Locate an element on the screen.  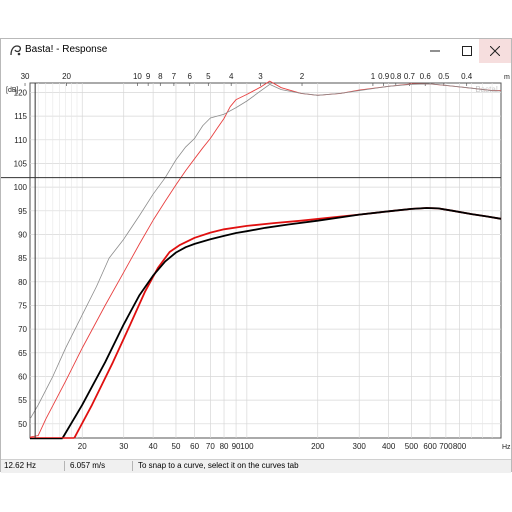
status-velocity: 6.057 m/s is located at coordinates (100, 466).